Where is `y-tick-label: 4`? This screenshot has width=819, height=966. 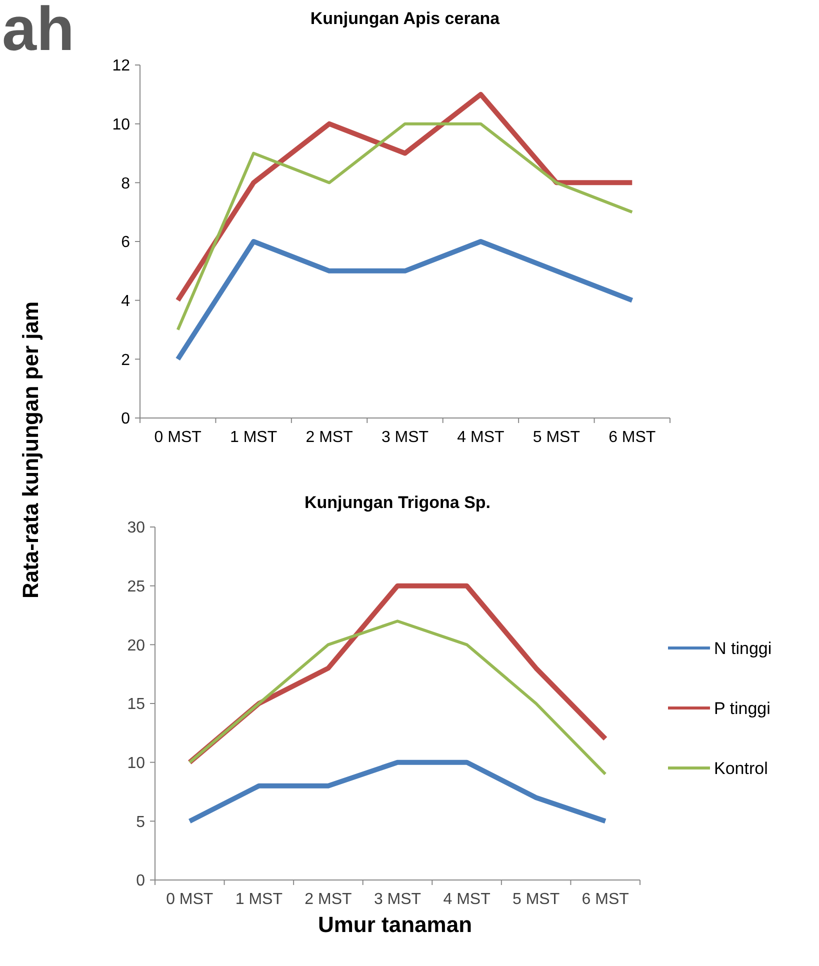 y-tick-label: 4 is located at coordinates (125, 301).